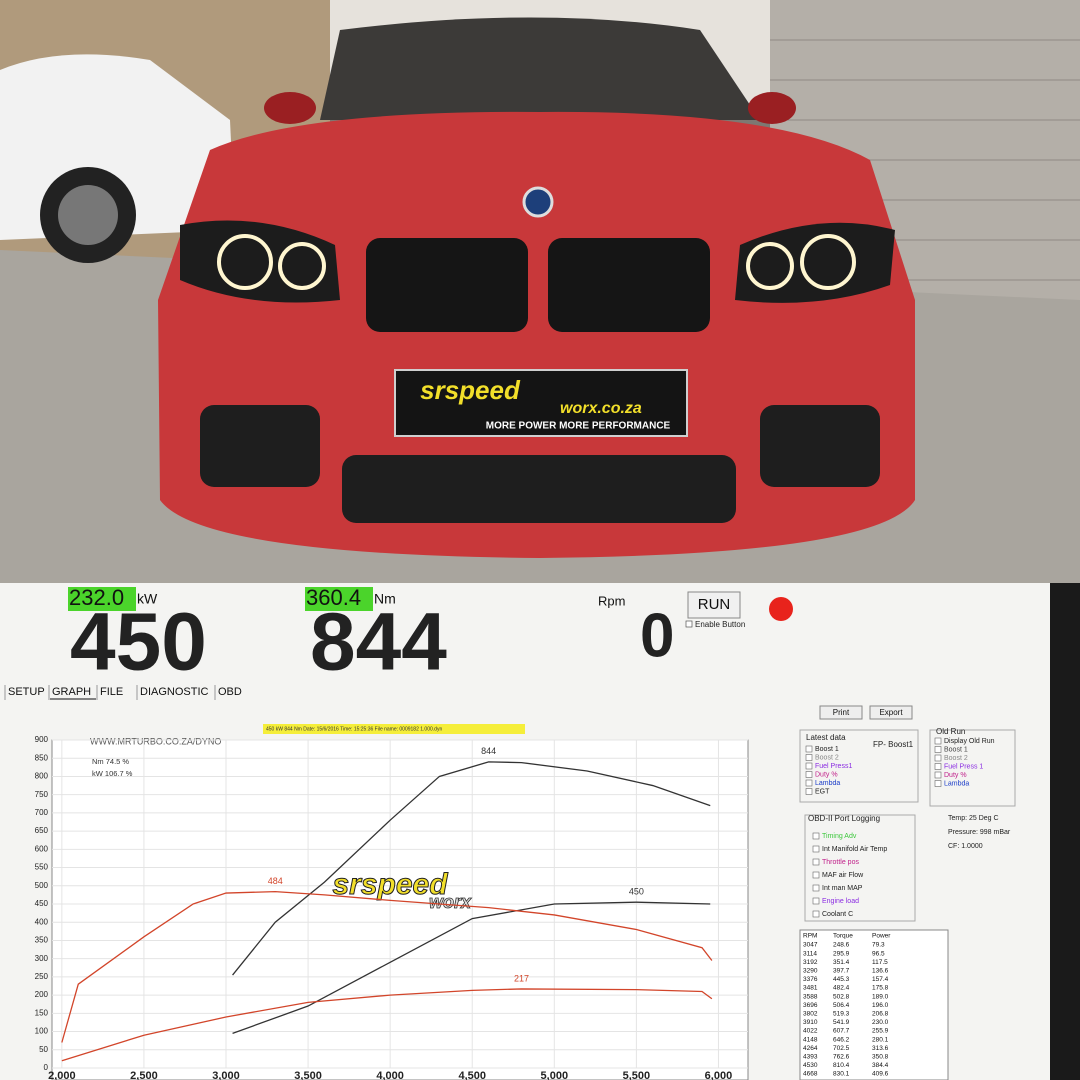 The width and height of the screenshot is (1080, 1080). I want to click on checkbox-label: Fuel Press 1, so click(963, 766).